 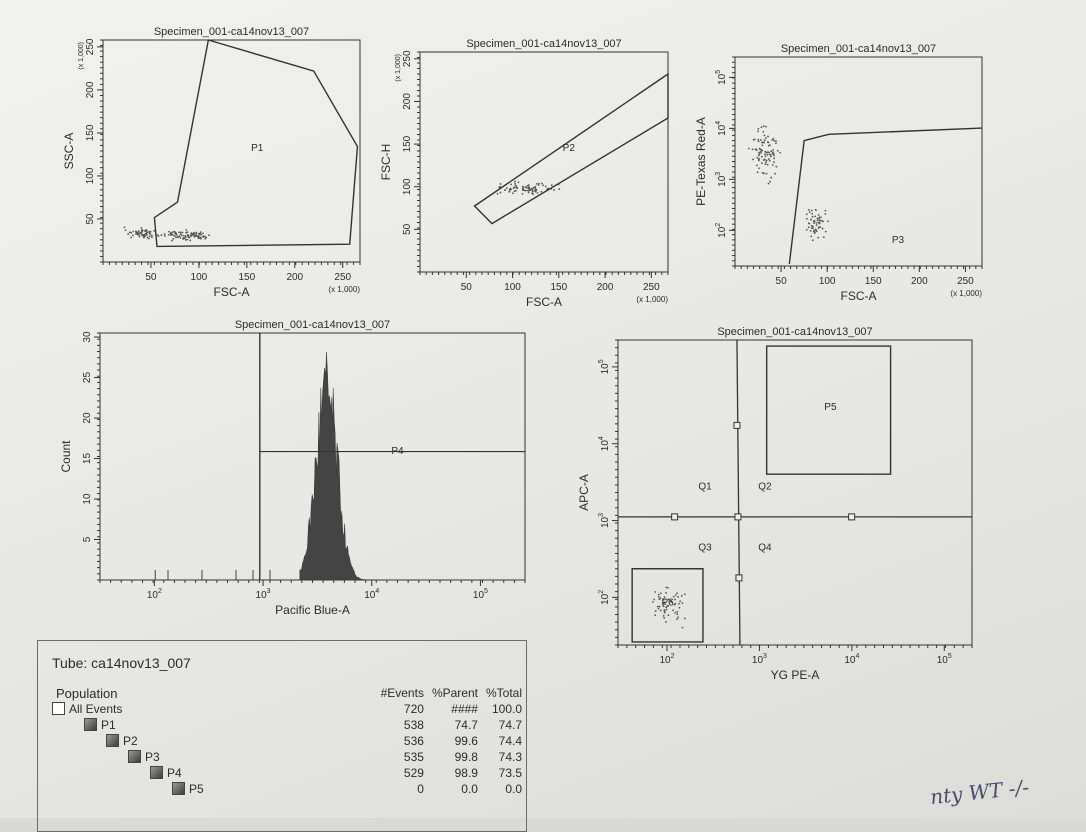 What do you see at coordinates (944, 659) in the screenshot?
I see `x-tick-label: 105` at bounding box center [944, 659].